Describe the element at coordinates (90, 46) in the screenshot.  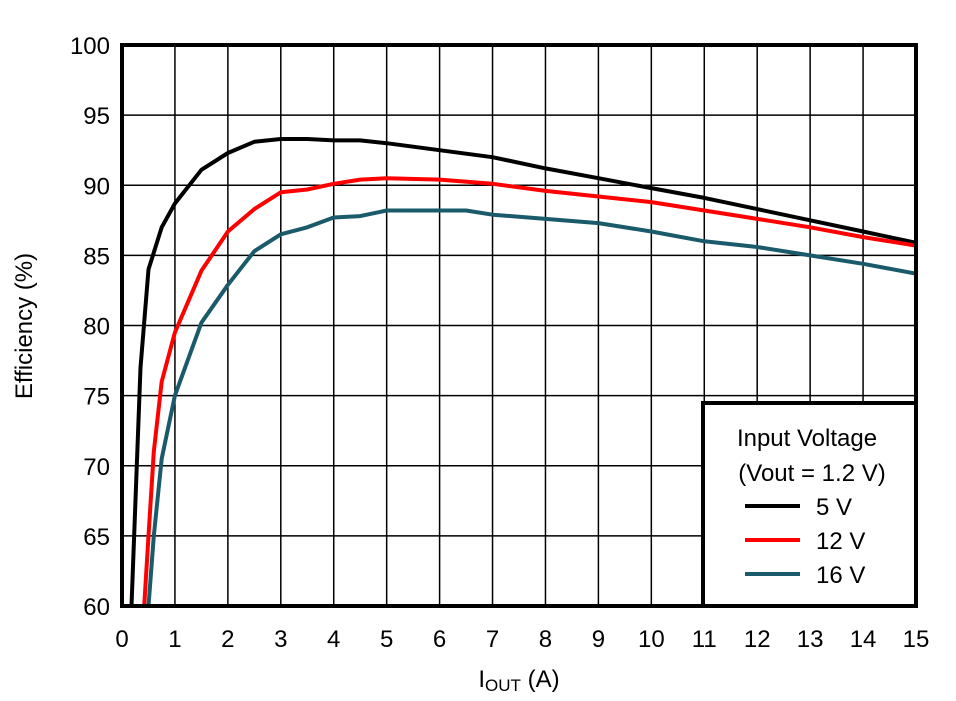
I see `y-tick-label: 100` at that location.